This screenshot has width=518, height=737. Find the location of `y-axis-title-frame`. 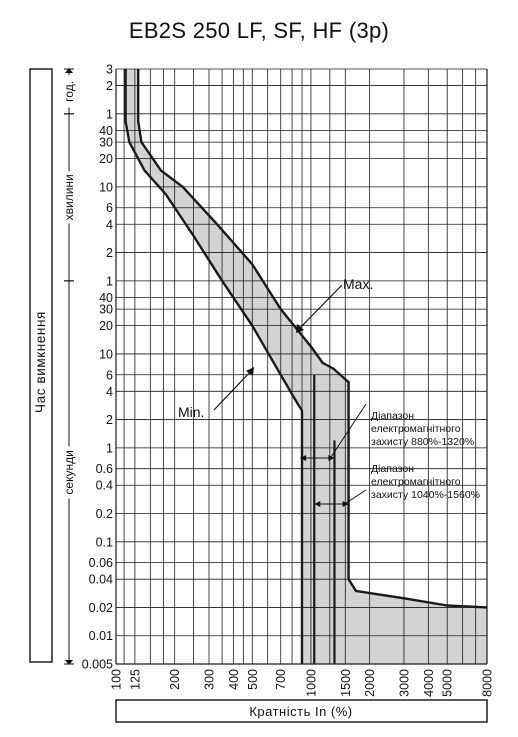

y-axis-title-frame is located at coordinates (41, 365).